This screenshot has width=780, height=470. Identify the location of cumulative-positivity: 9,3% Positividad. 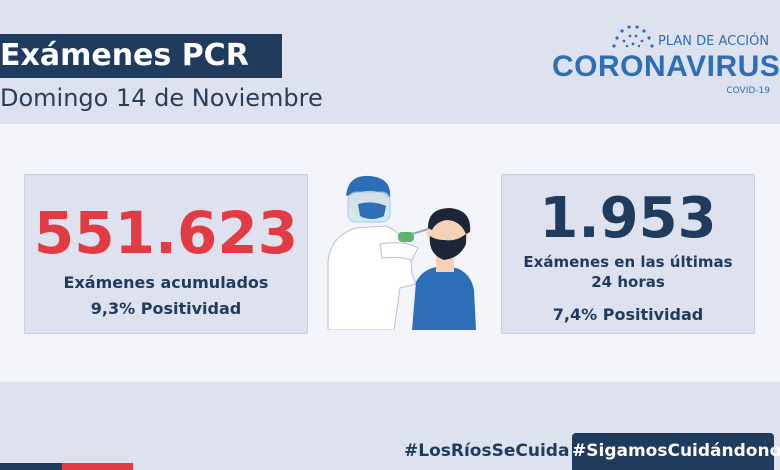
(166, 308).